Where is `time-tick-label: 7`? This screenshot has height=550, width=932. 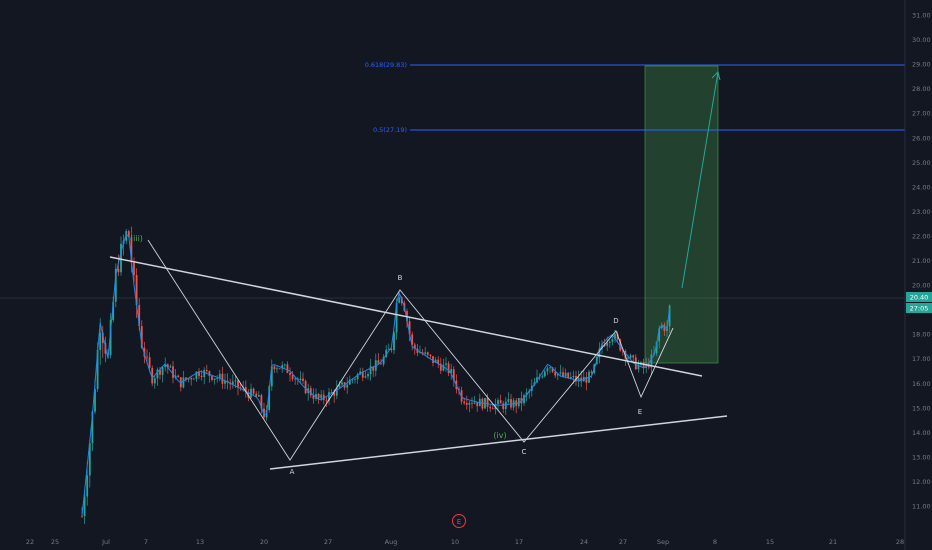 time-tick-label: 7 is located at coordinates (146, 542).